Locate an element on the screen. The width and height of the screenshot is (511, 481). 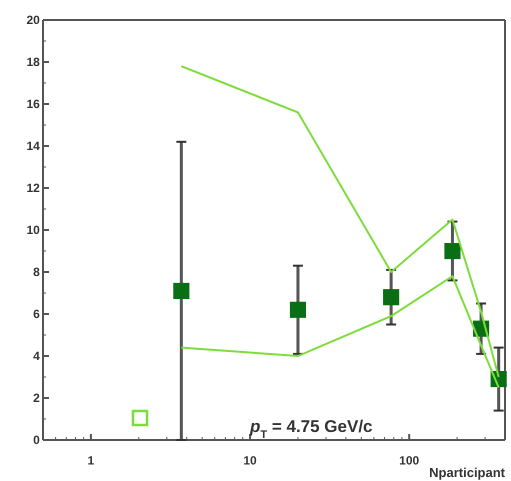
y-tick-label: 0 is located at coordinates (36, 439).